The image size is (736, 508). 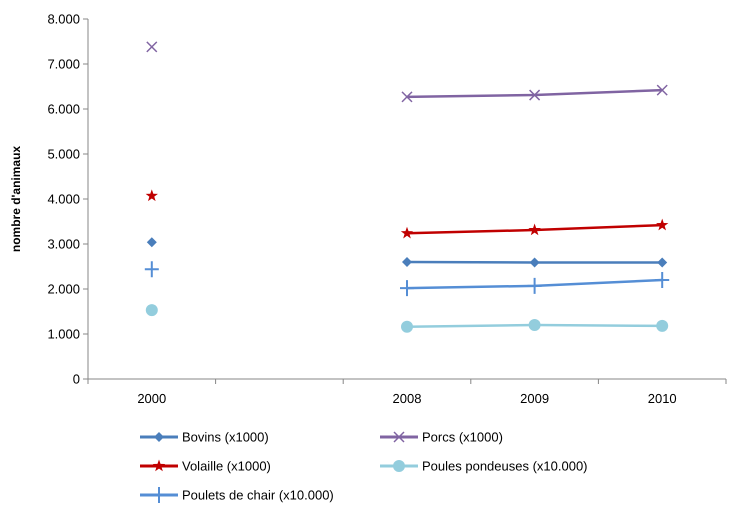 I want to click on x-tick-label: 2009, so click(x=535, y=398).